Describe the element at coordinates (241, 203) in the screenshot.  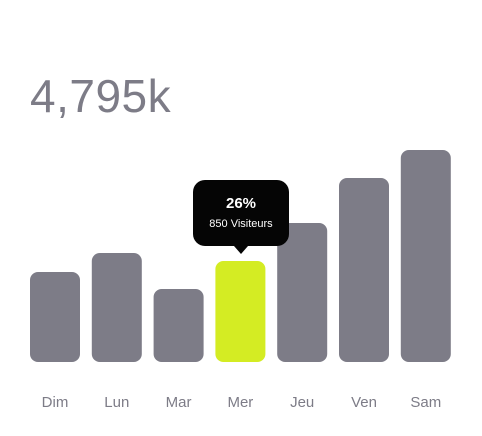
I see `tooltip-percent: 26%` at that location.